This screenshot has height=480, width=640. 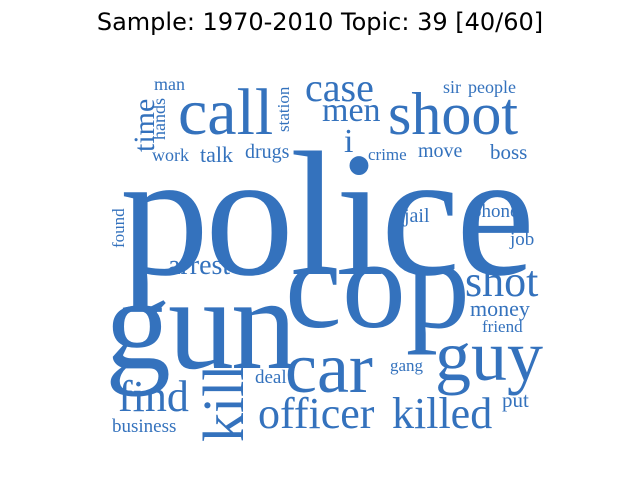 I want to click on word-car: car, so click(x=329, y=368).